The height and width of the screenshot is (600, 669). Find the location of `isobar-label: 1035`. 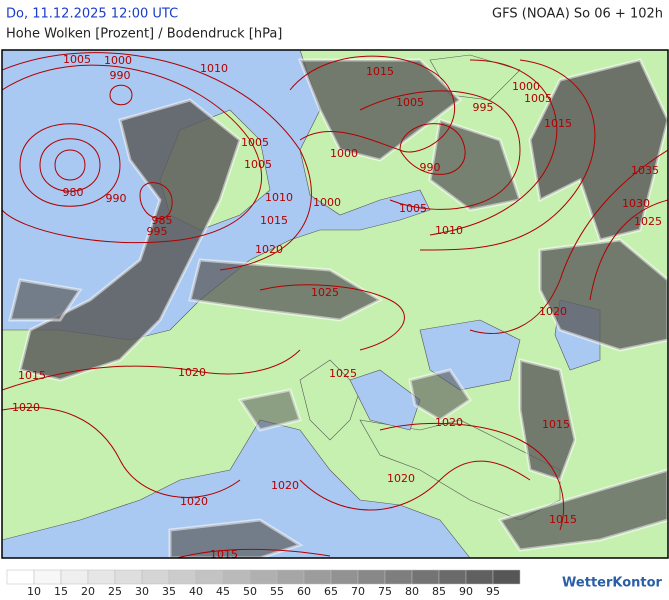

isobar-label: 1035 is located at coordinates (645, 170).